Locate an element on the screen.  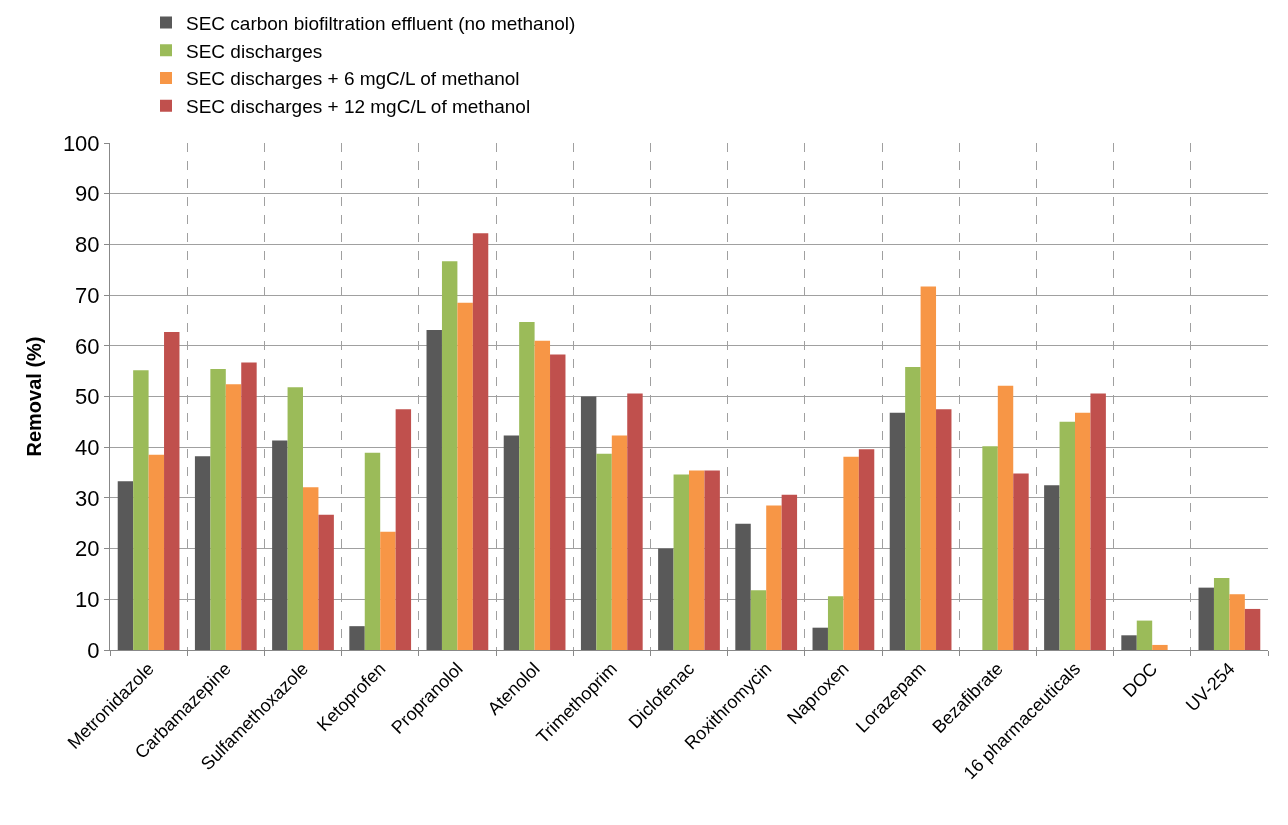
legend-label: SEC discharges + 6 mgC/L of methanol is located at coordinates (353, 79).